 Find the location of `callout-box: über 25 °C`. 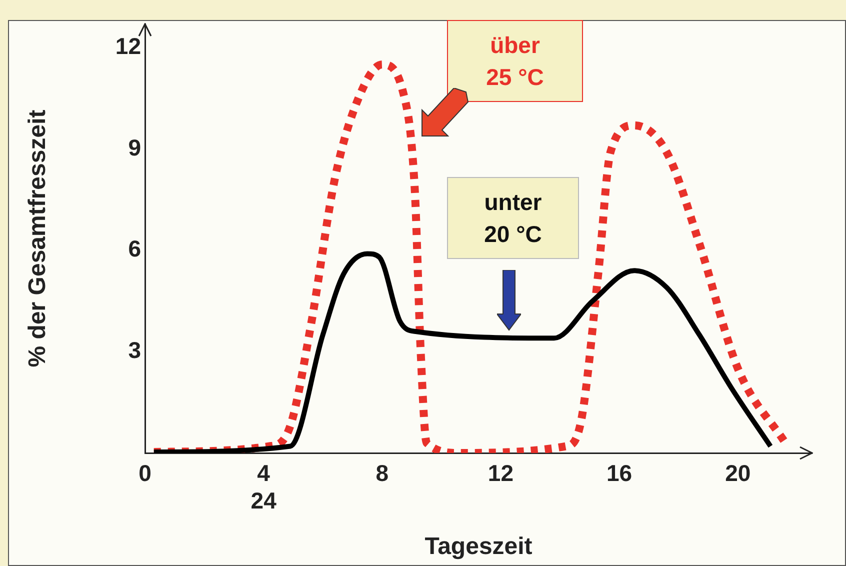

callout-box: über 25 °C is located at coordinates (515, 61).